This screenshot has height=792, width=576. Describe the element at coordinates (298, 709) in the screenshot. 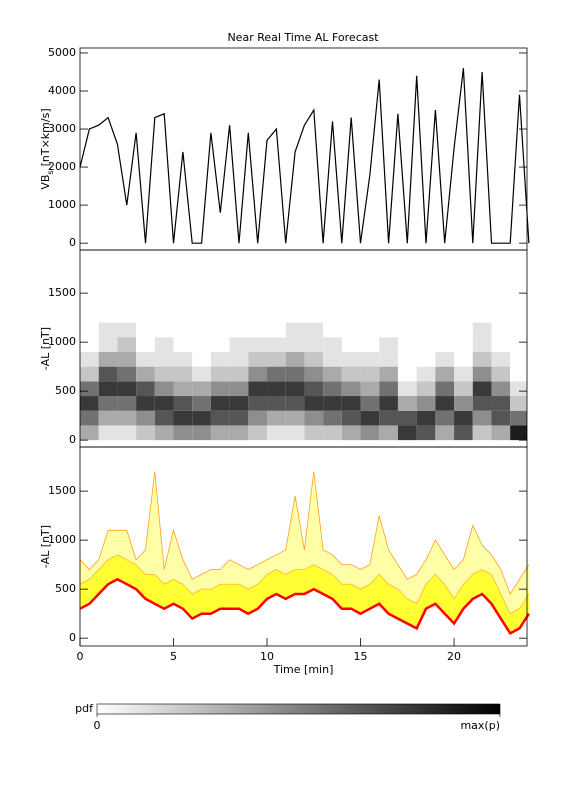

I see `colorbar` at that location.